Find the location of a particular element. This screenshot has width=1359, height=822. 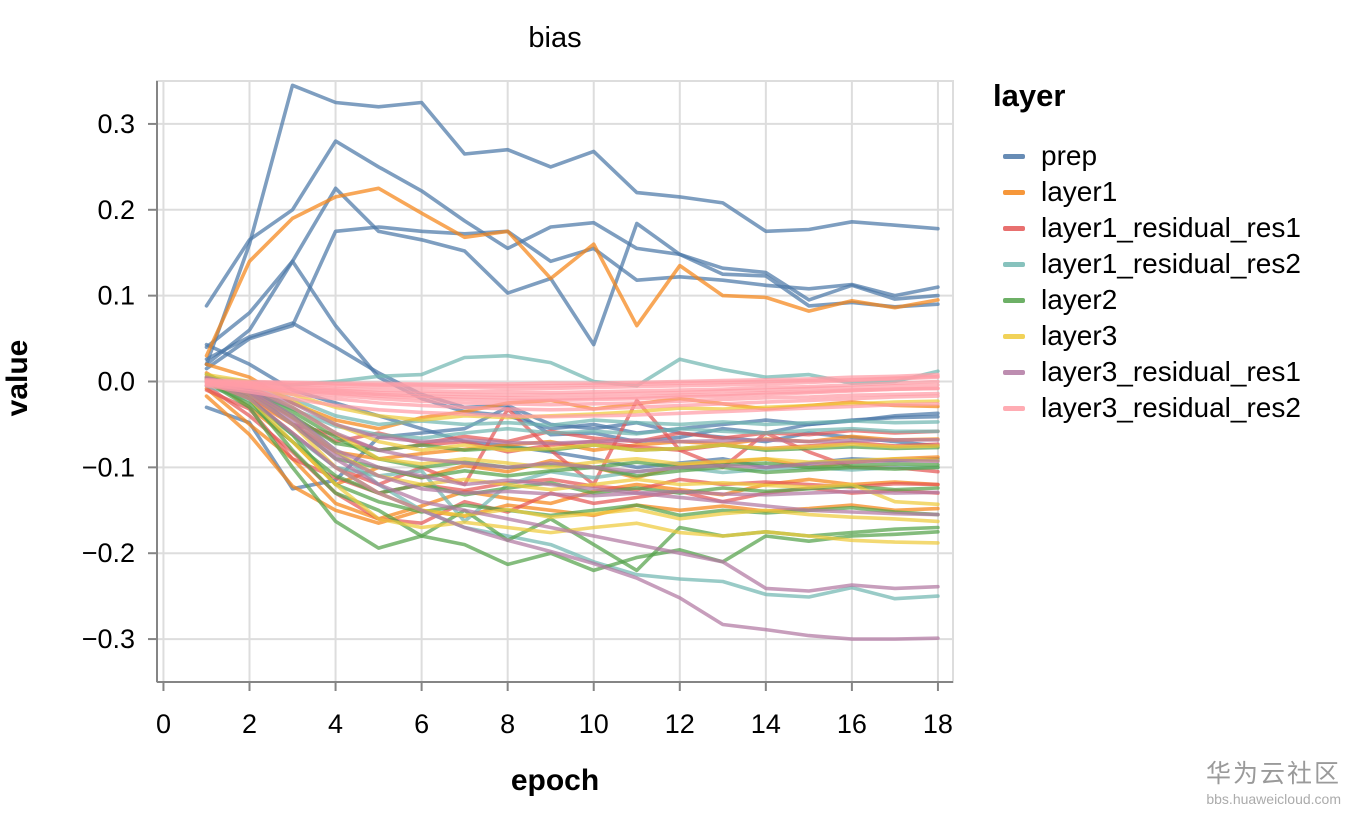

legend-item: prep is located at coordinates (1147, 156).